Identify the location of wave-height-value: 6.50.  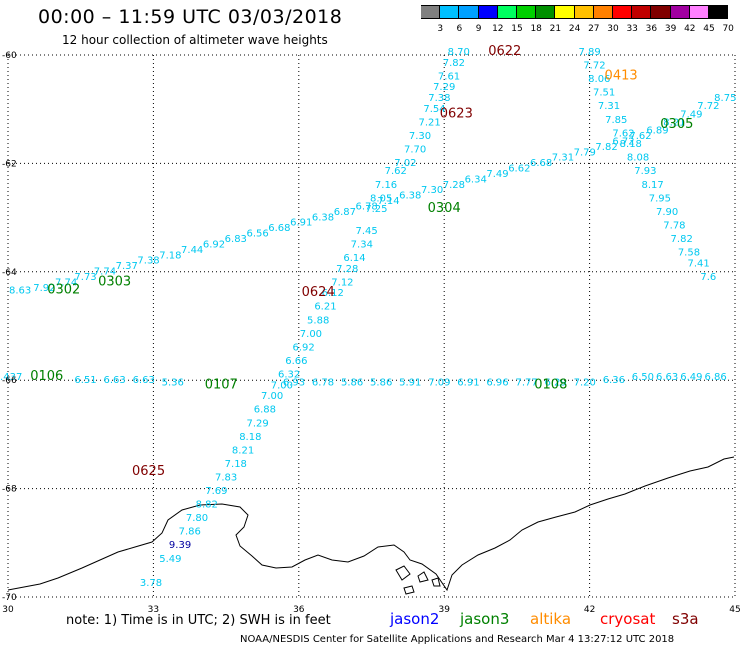
(643, 377).